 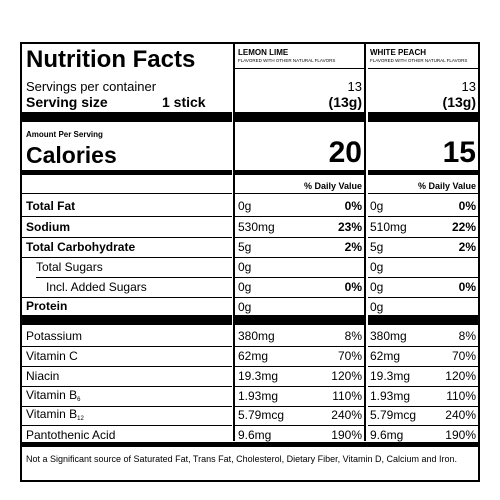 I want to click on percent-lemon-lime: 2%, so click(x=353, y=247).